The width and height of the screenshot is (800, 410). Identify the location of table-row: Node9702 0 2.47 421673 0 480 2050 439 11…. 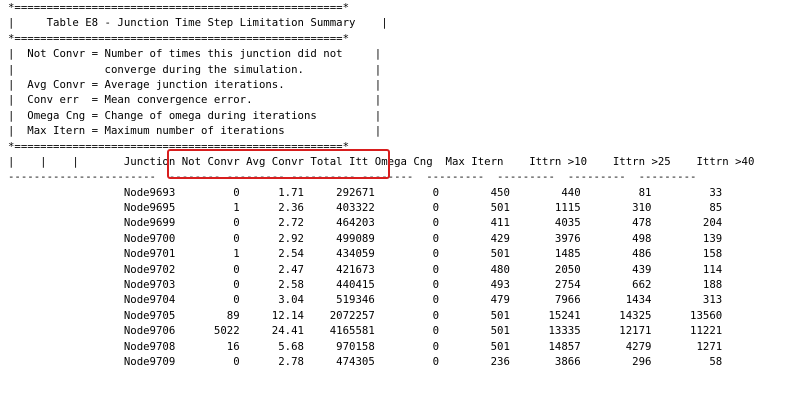
(365, 269).